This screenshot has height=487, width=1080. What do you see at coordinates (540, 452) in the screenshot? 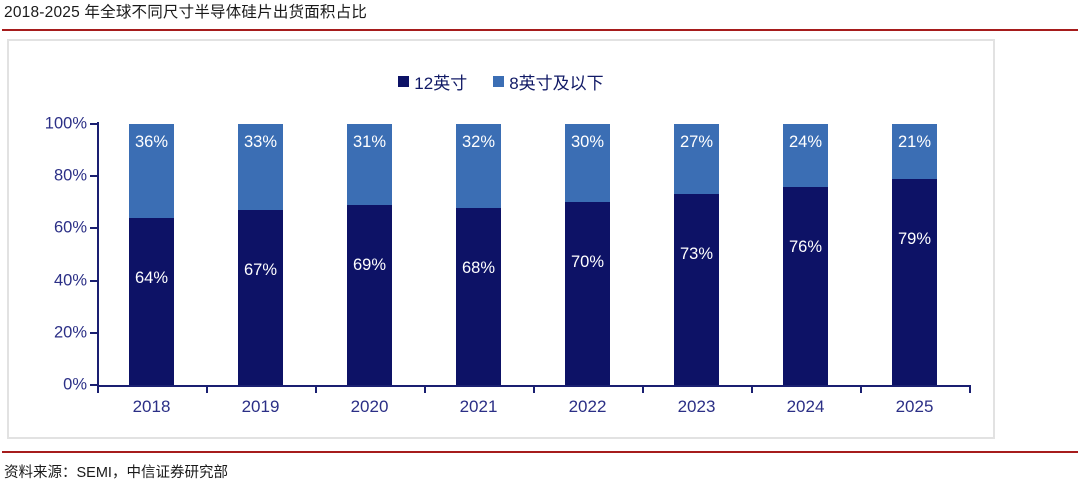
I see `divider-bottom` at bounding box center [540, 452].